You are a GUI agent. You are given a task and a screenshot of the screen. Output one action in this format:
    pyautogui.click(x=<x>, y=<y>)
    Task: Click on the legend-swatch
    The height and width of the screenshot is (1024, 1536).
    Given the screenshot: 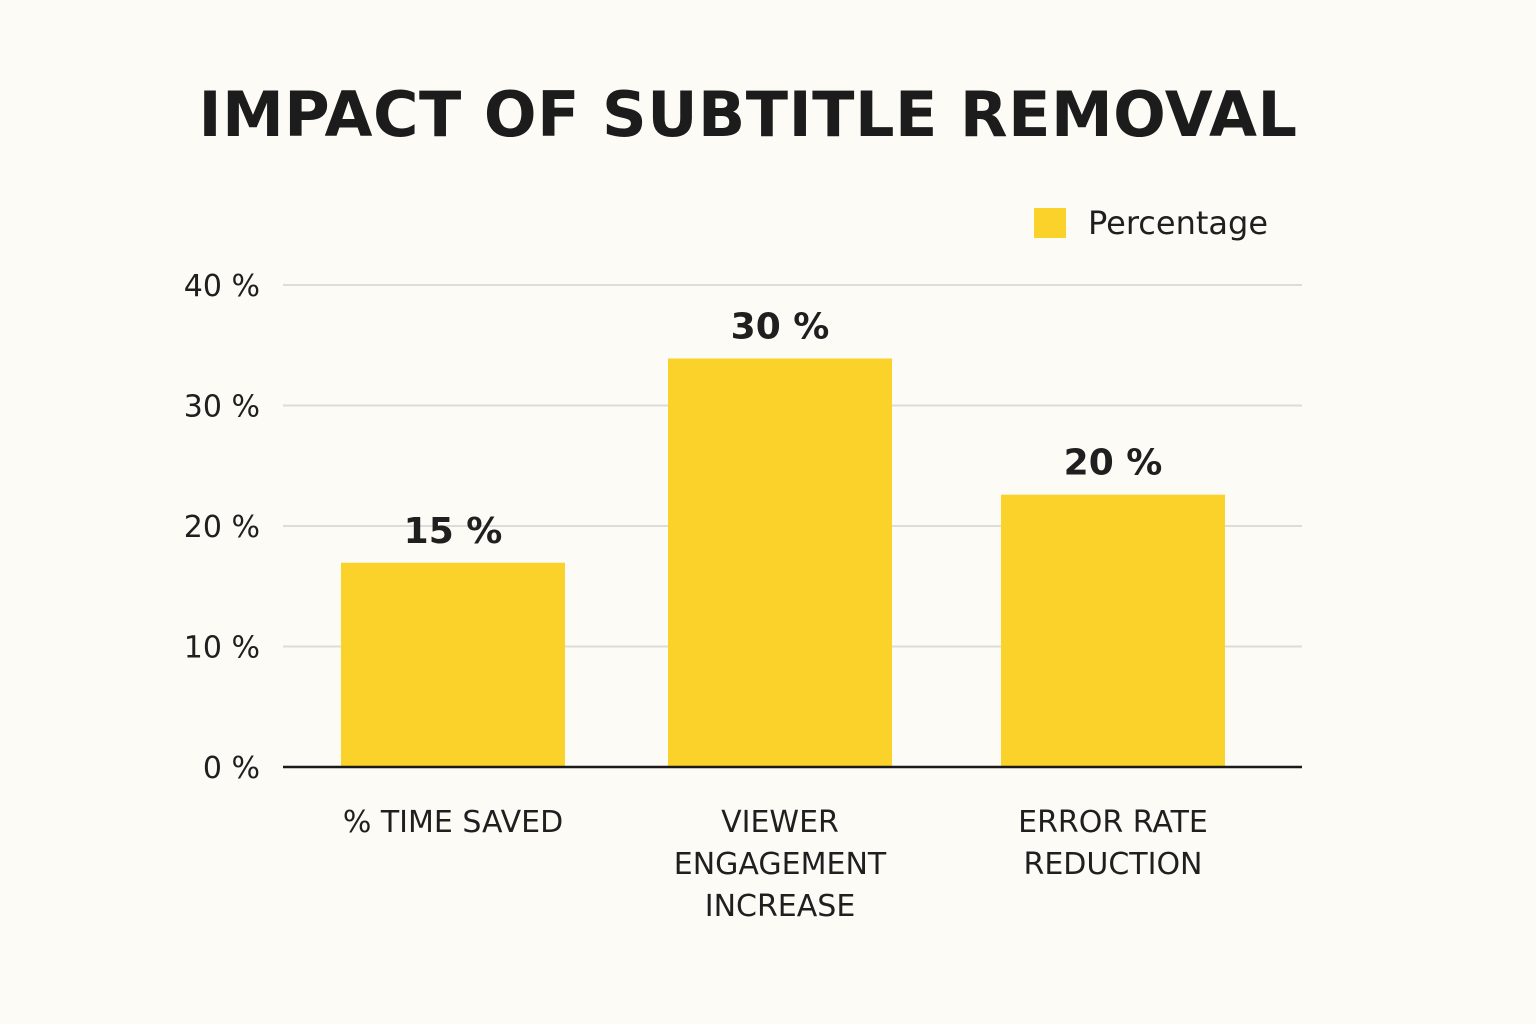 What is the action you would take?
    pyautogui.click(x=1050, y=223)
    